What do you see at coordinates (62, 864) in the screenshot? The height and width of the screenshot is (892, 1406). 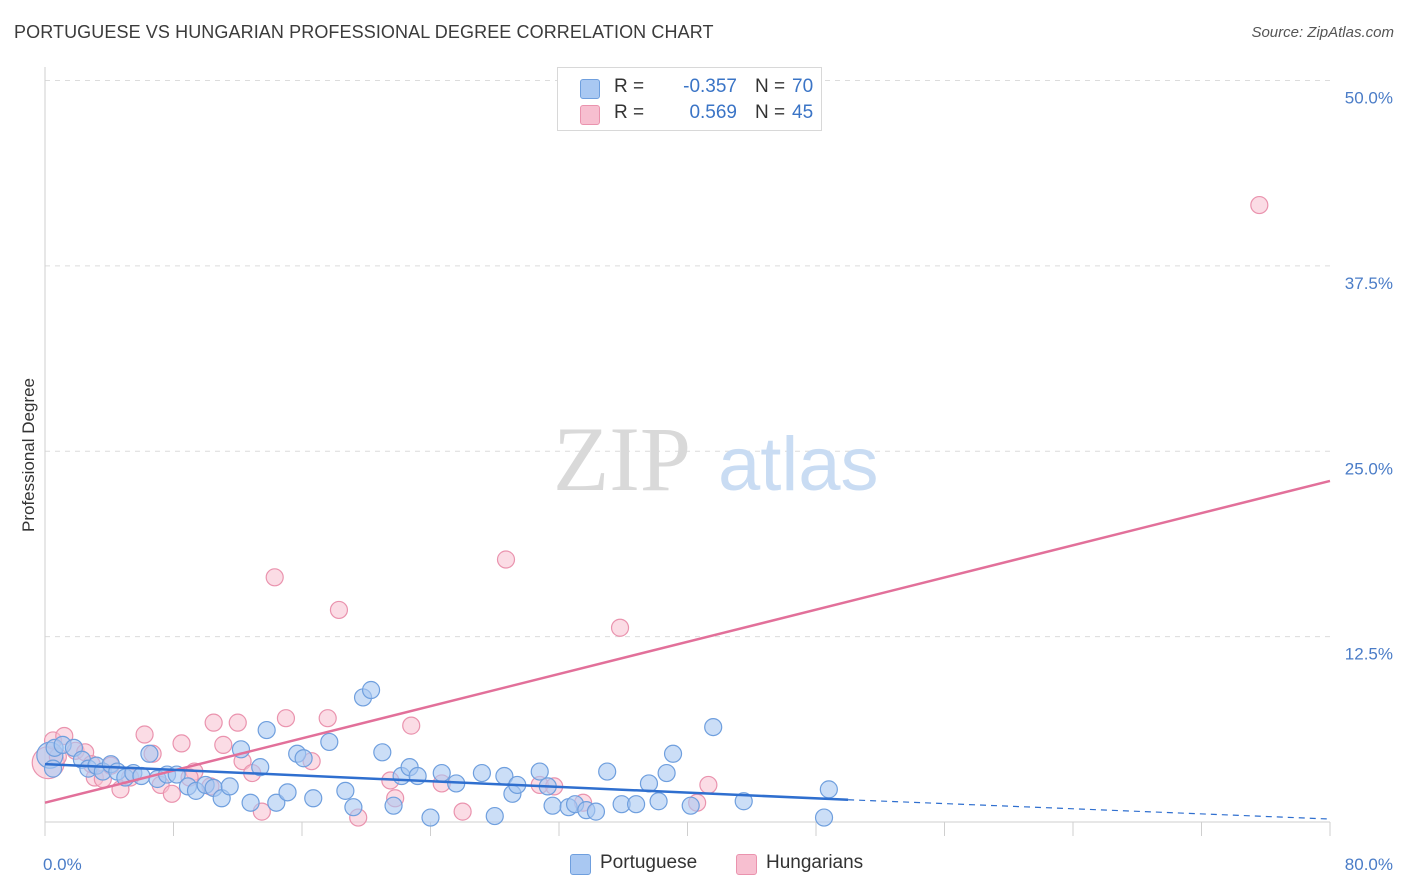 I see `x-tick-label-0: 0.0%` at bounding box center [62, 864].